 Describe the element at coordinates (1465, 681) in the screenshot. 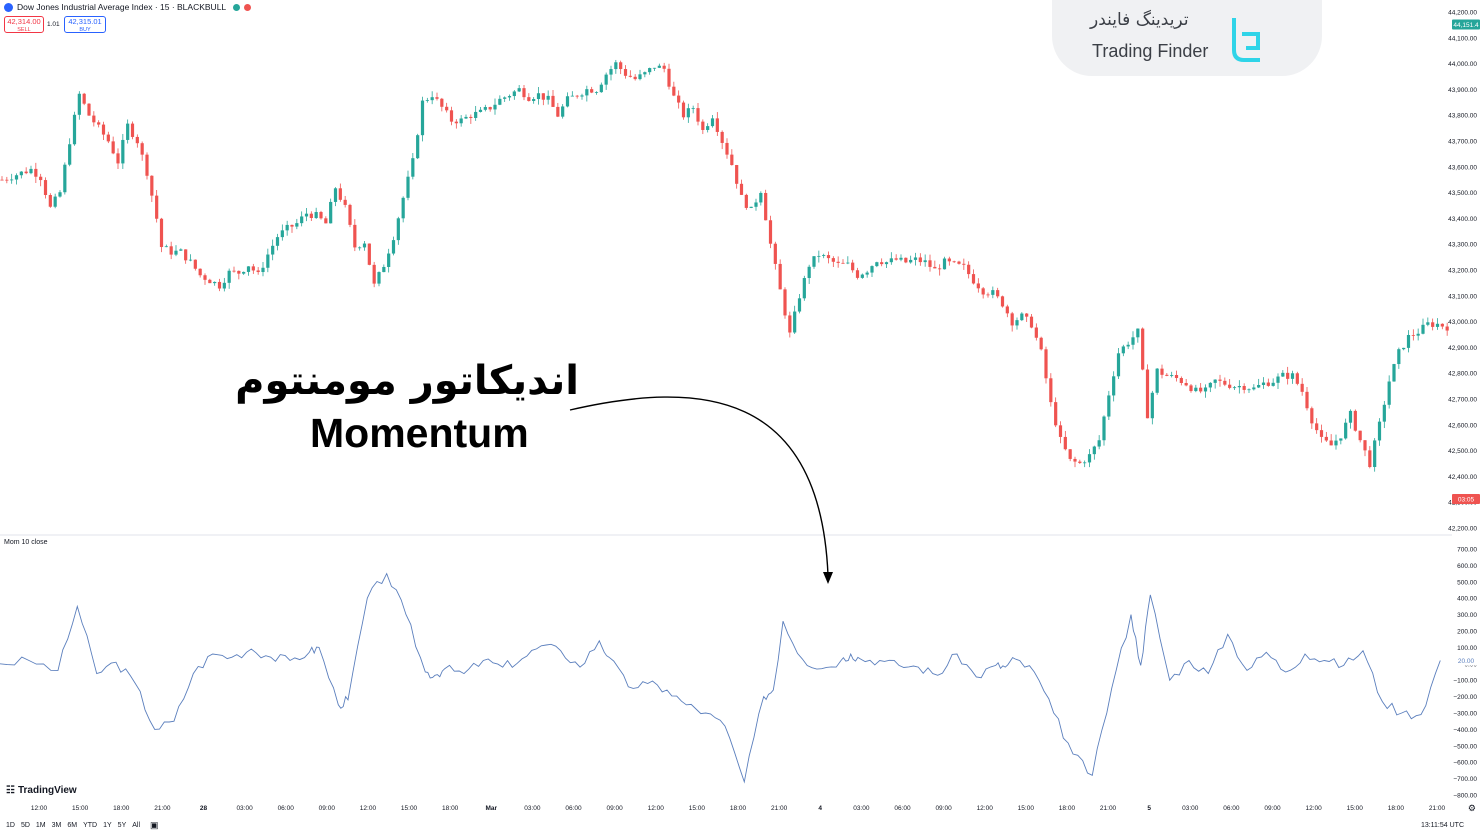

I see `momentum-tick-label: −100.00` at that location.